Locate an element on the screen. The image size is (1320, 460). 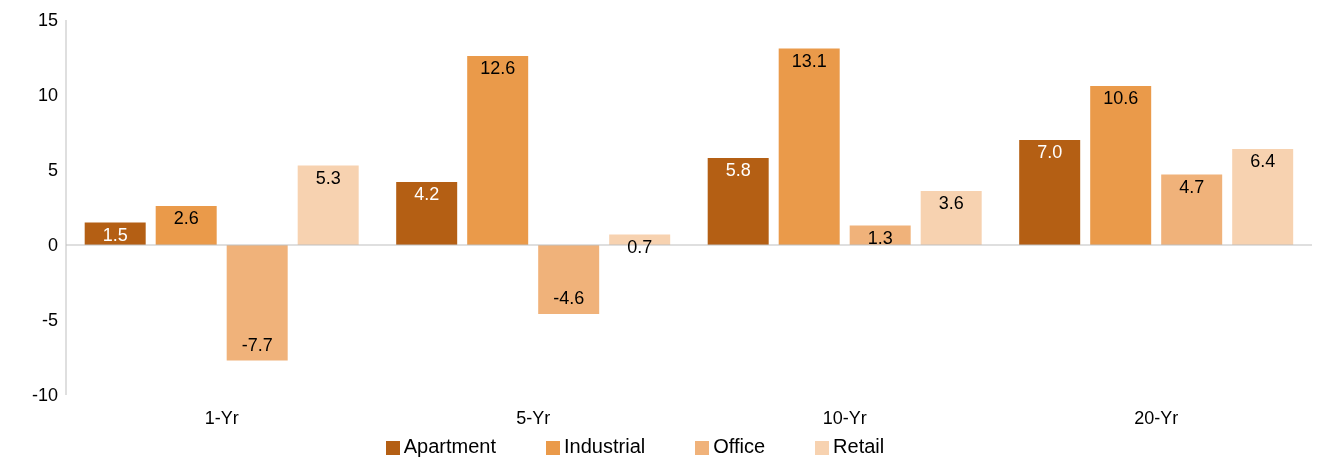
data-label: 3.6 is located at coordinates (951, 203).